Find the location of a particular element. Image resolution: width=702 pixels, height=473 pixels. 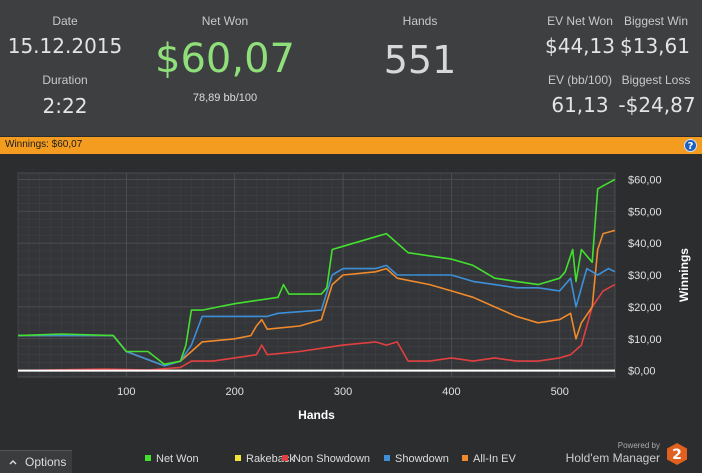

product-name: Hold'em Manager is located at coordinates (612, 458).